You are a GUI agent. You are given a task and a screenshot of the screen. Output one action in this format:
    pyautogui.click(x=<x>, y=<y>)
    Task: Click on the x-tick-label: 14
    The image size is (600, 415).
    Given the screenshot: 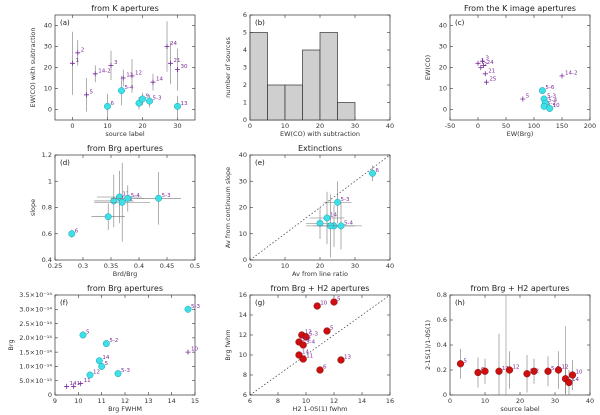 What is the action you would take?
    pyautogui.click(x=362, y=401)
    